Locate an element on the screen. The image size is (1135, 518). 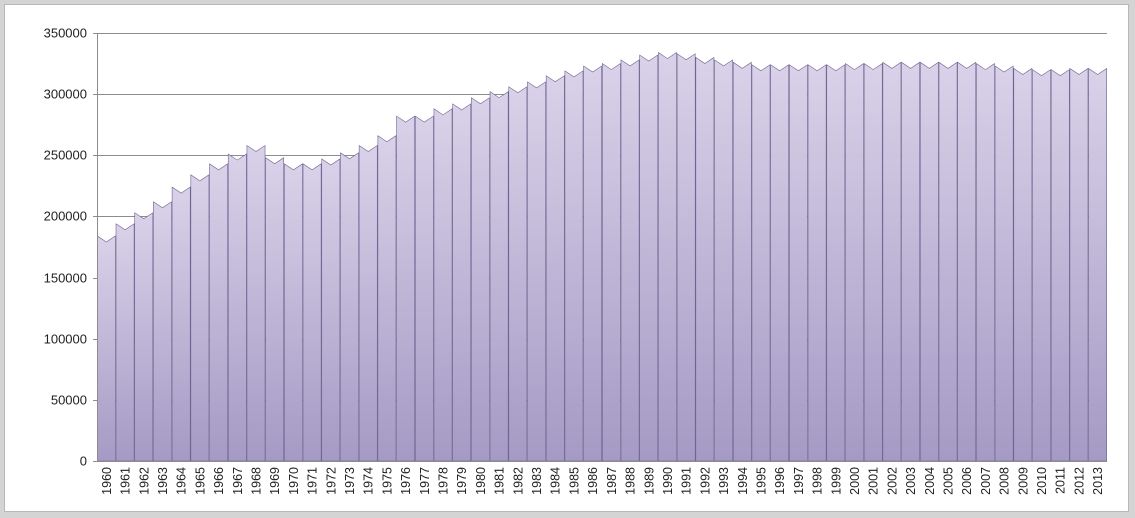
bar-2012 is located at coordinates (1079, 264).